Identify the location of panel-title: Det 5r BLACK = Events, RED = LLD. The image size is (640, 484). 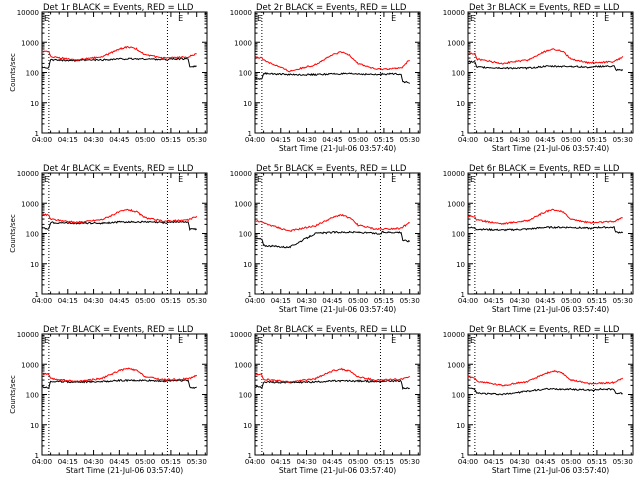
(331, 169).